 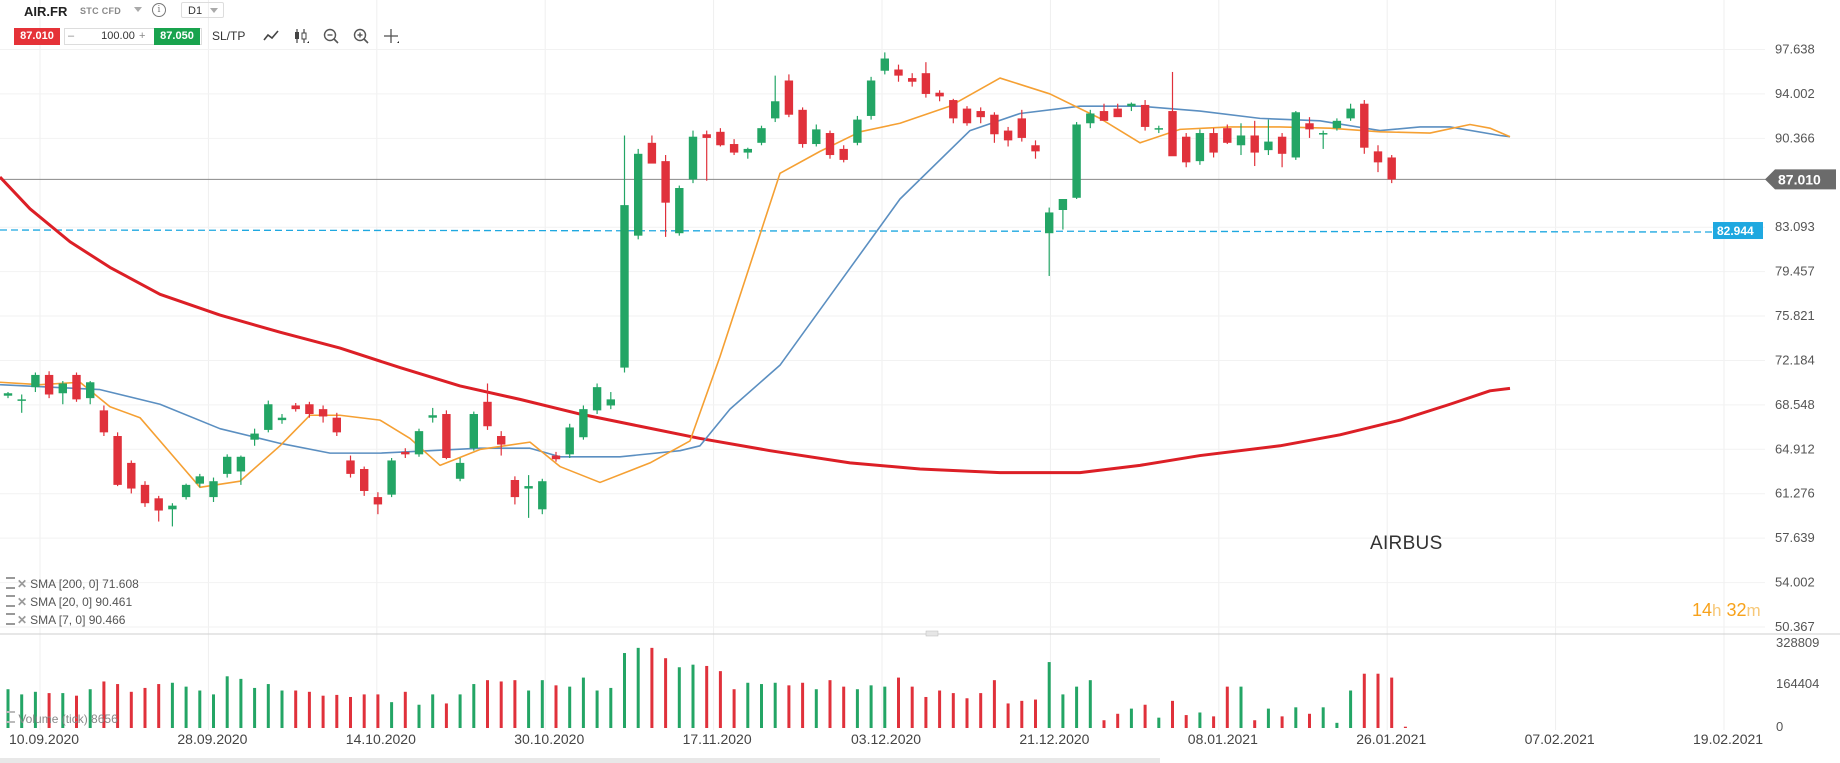 I want to click on x-tick-label: 10.09.2020, so click(x=44, y=739).